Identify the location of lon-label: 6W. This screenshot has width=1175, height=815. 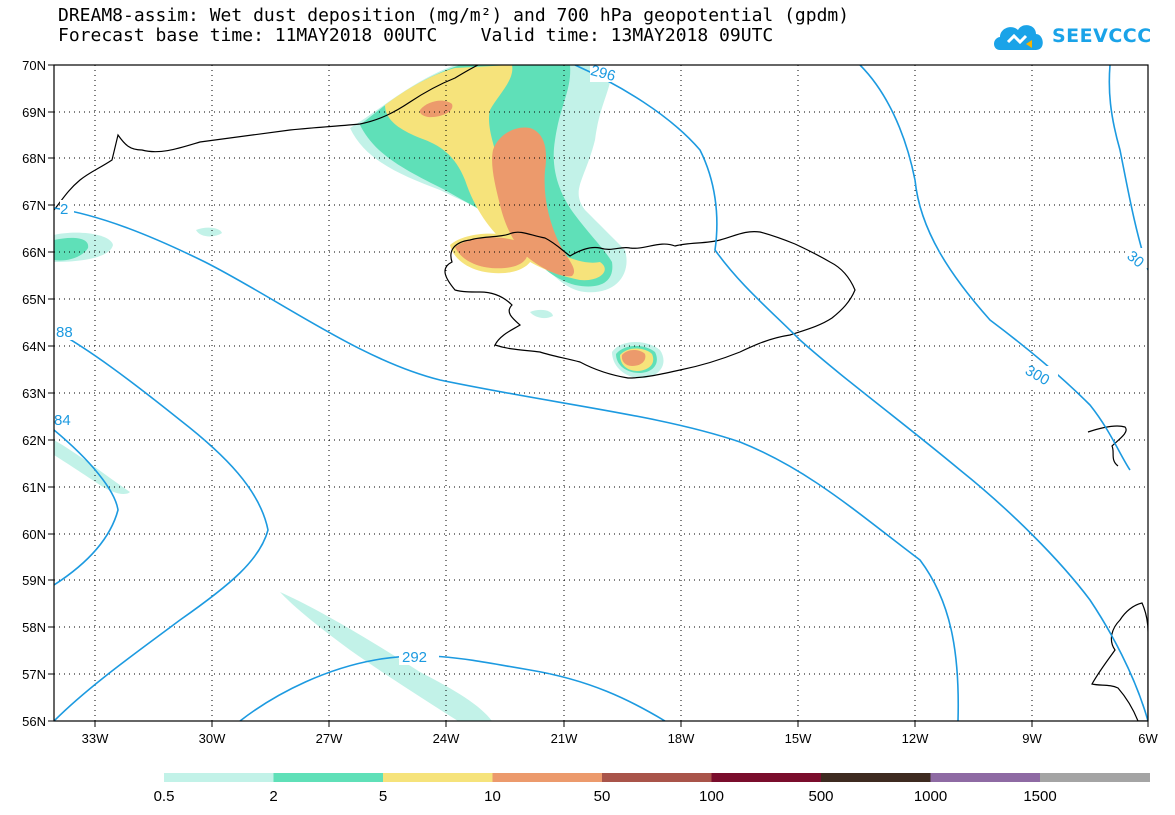
(1148, 738).